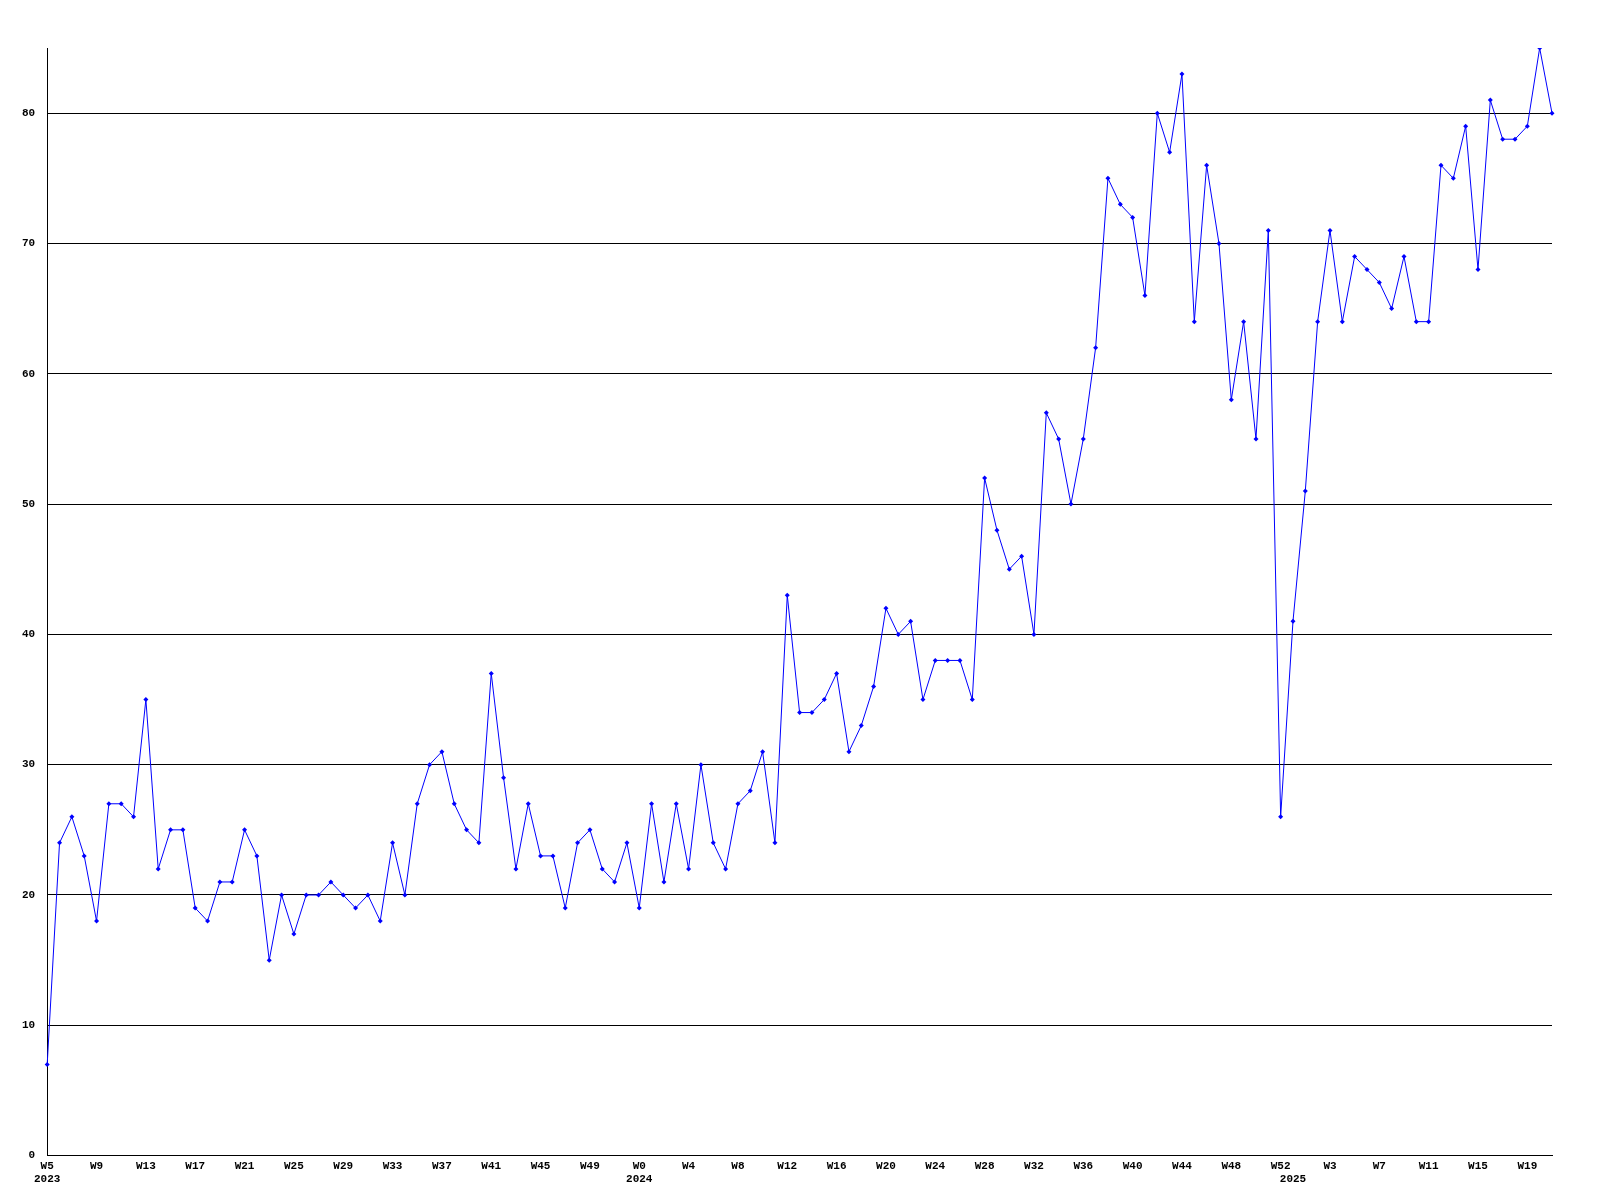 The width and height of the screenshot is (1600, 1200). I want to click on x-tick-label: W40, so click(1132, 1165).